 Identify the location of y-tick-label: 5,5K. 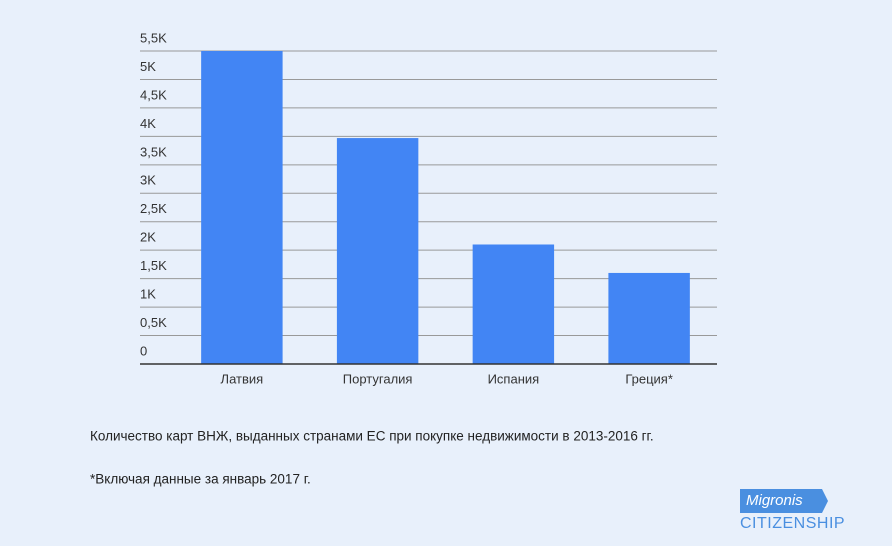
(153, 37).